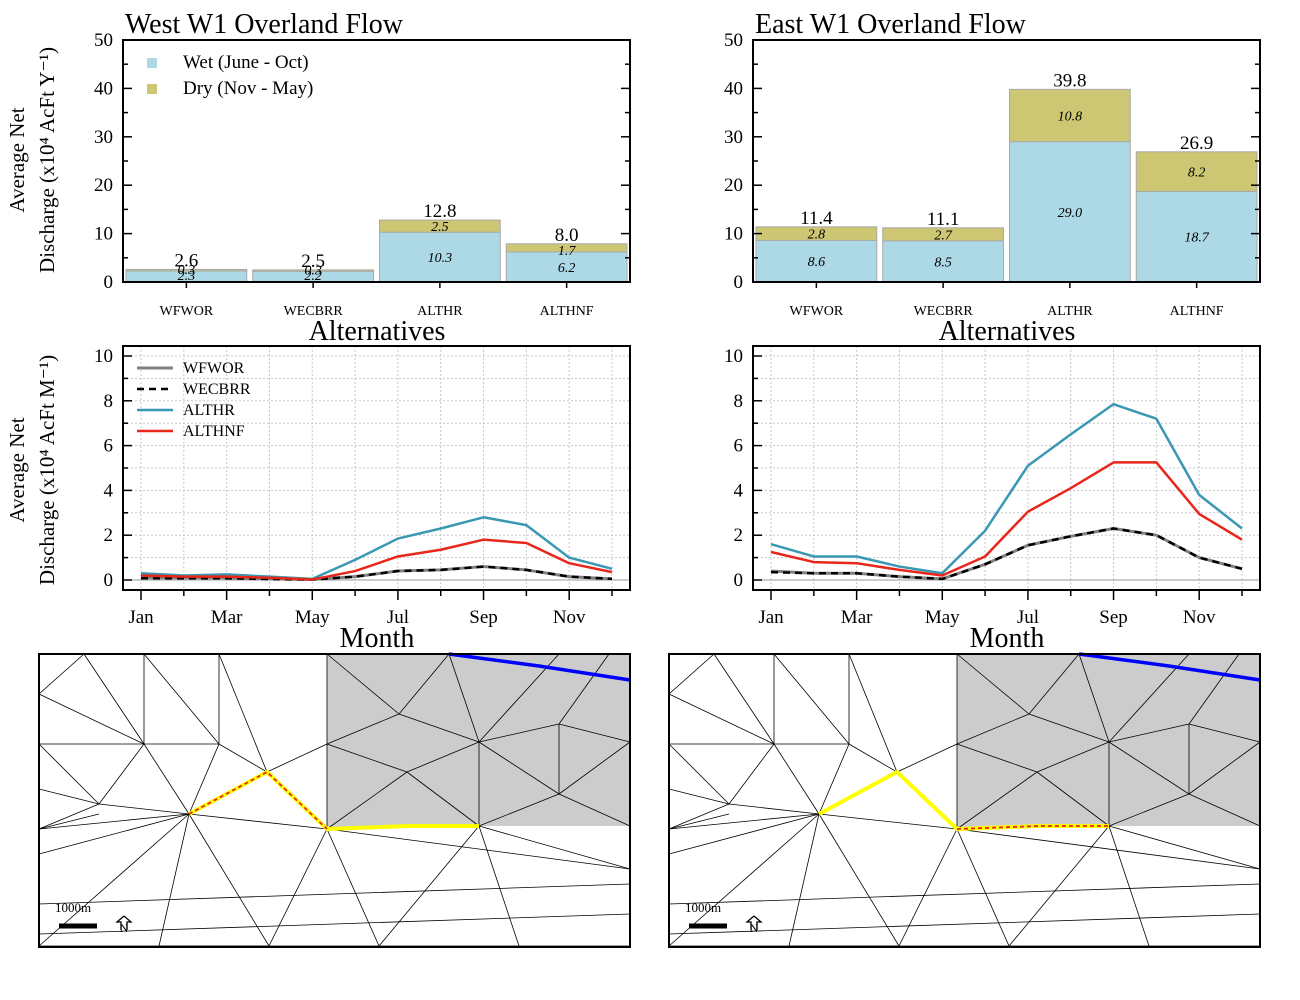  I want to click on east-mesh-map: 1000m N, so click(964, 800).